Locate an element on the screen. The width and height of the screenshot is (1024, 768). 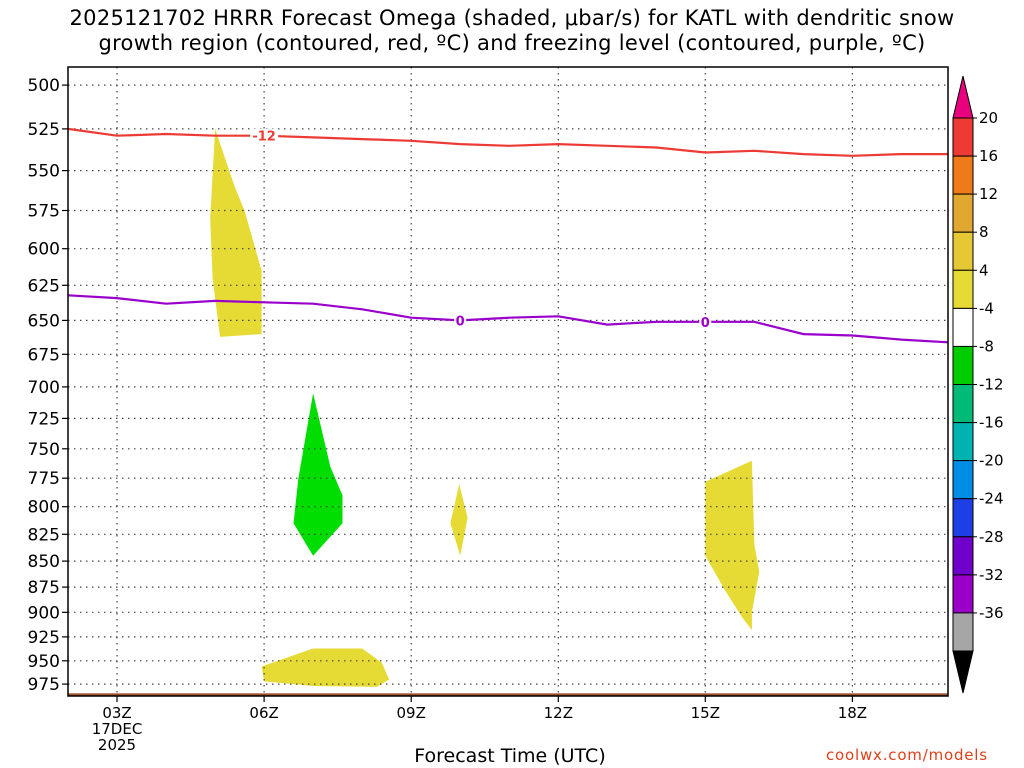
x-tick-label: 06Z is located at coordinates (263, 713).